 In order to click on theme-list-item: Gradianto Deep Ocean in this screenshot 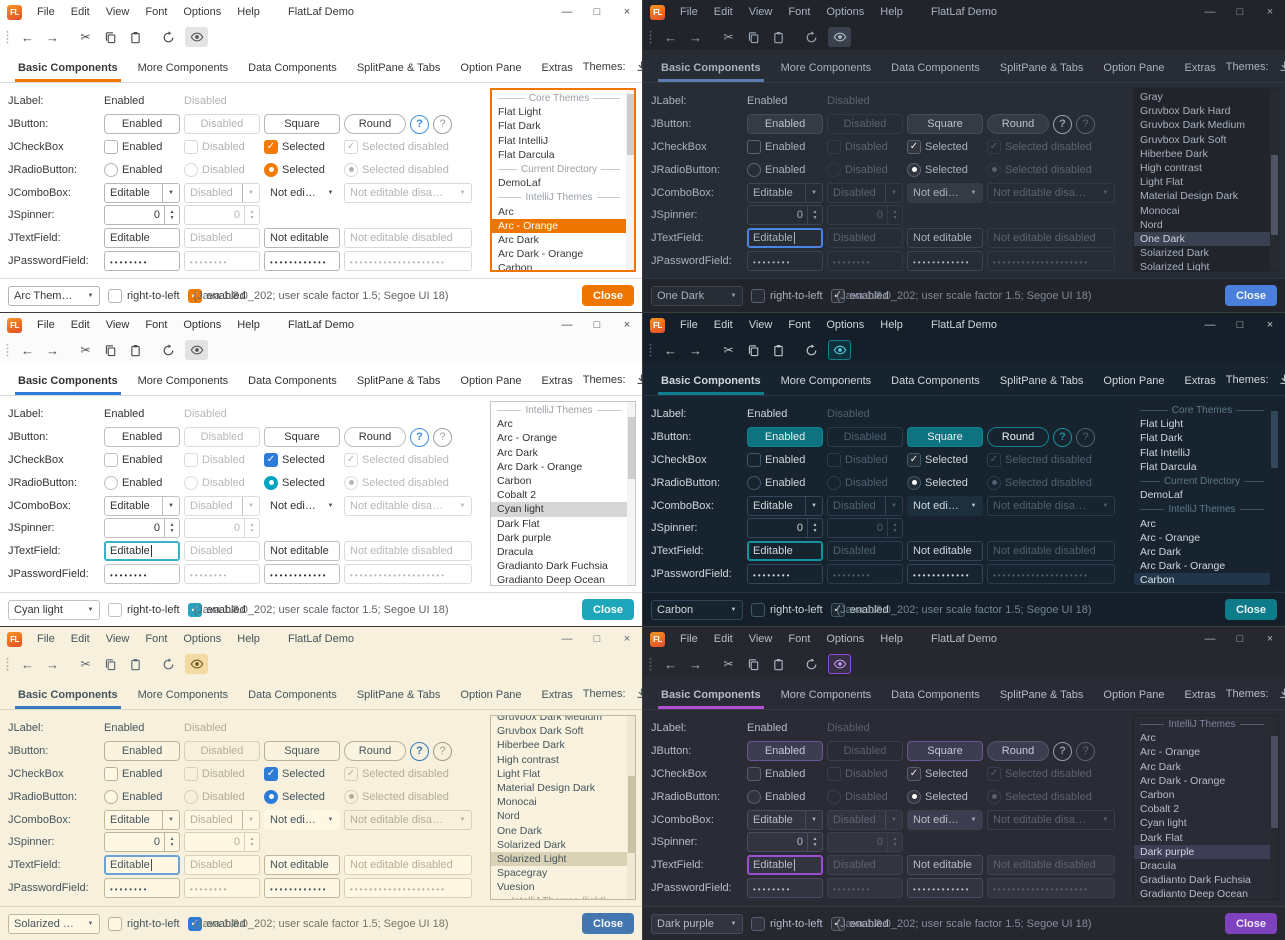, I will do `click(1194, 894)`.